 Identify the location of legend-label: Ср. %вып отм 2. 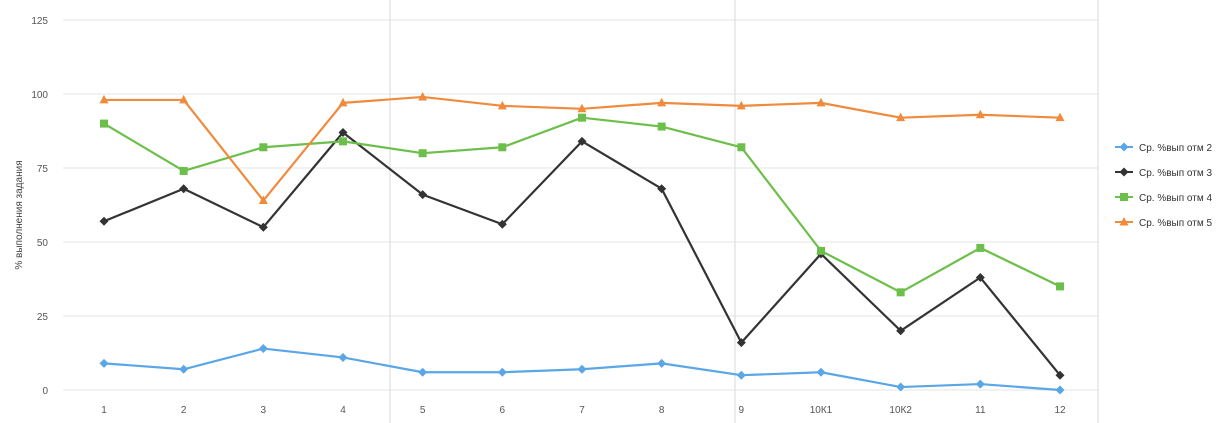
(1176, 148).